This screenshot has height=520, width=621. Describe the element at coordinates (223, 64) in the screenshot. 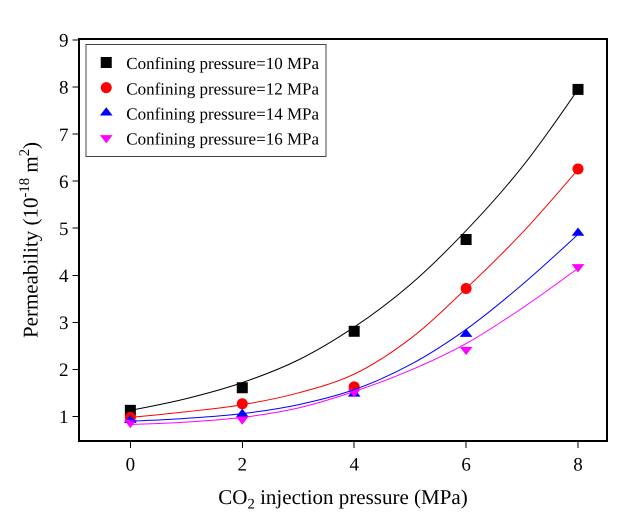

I see `legend-label: Confining pressure=10 MPa` at that location.